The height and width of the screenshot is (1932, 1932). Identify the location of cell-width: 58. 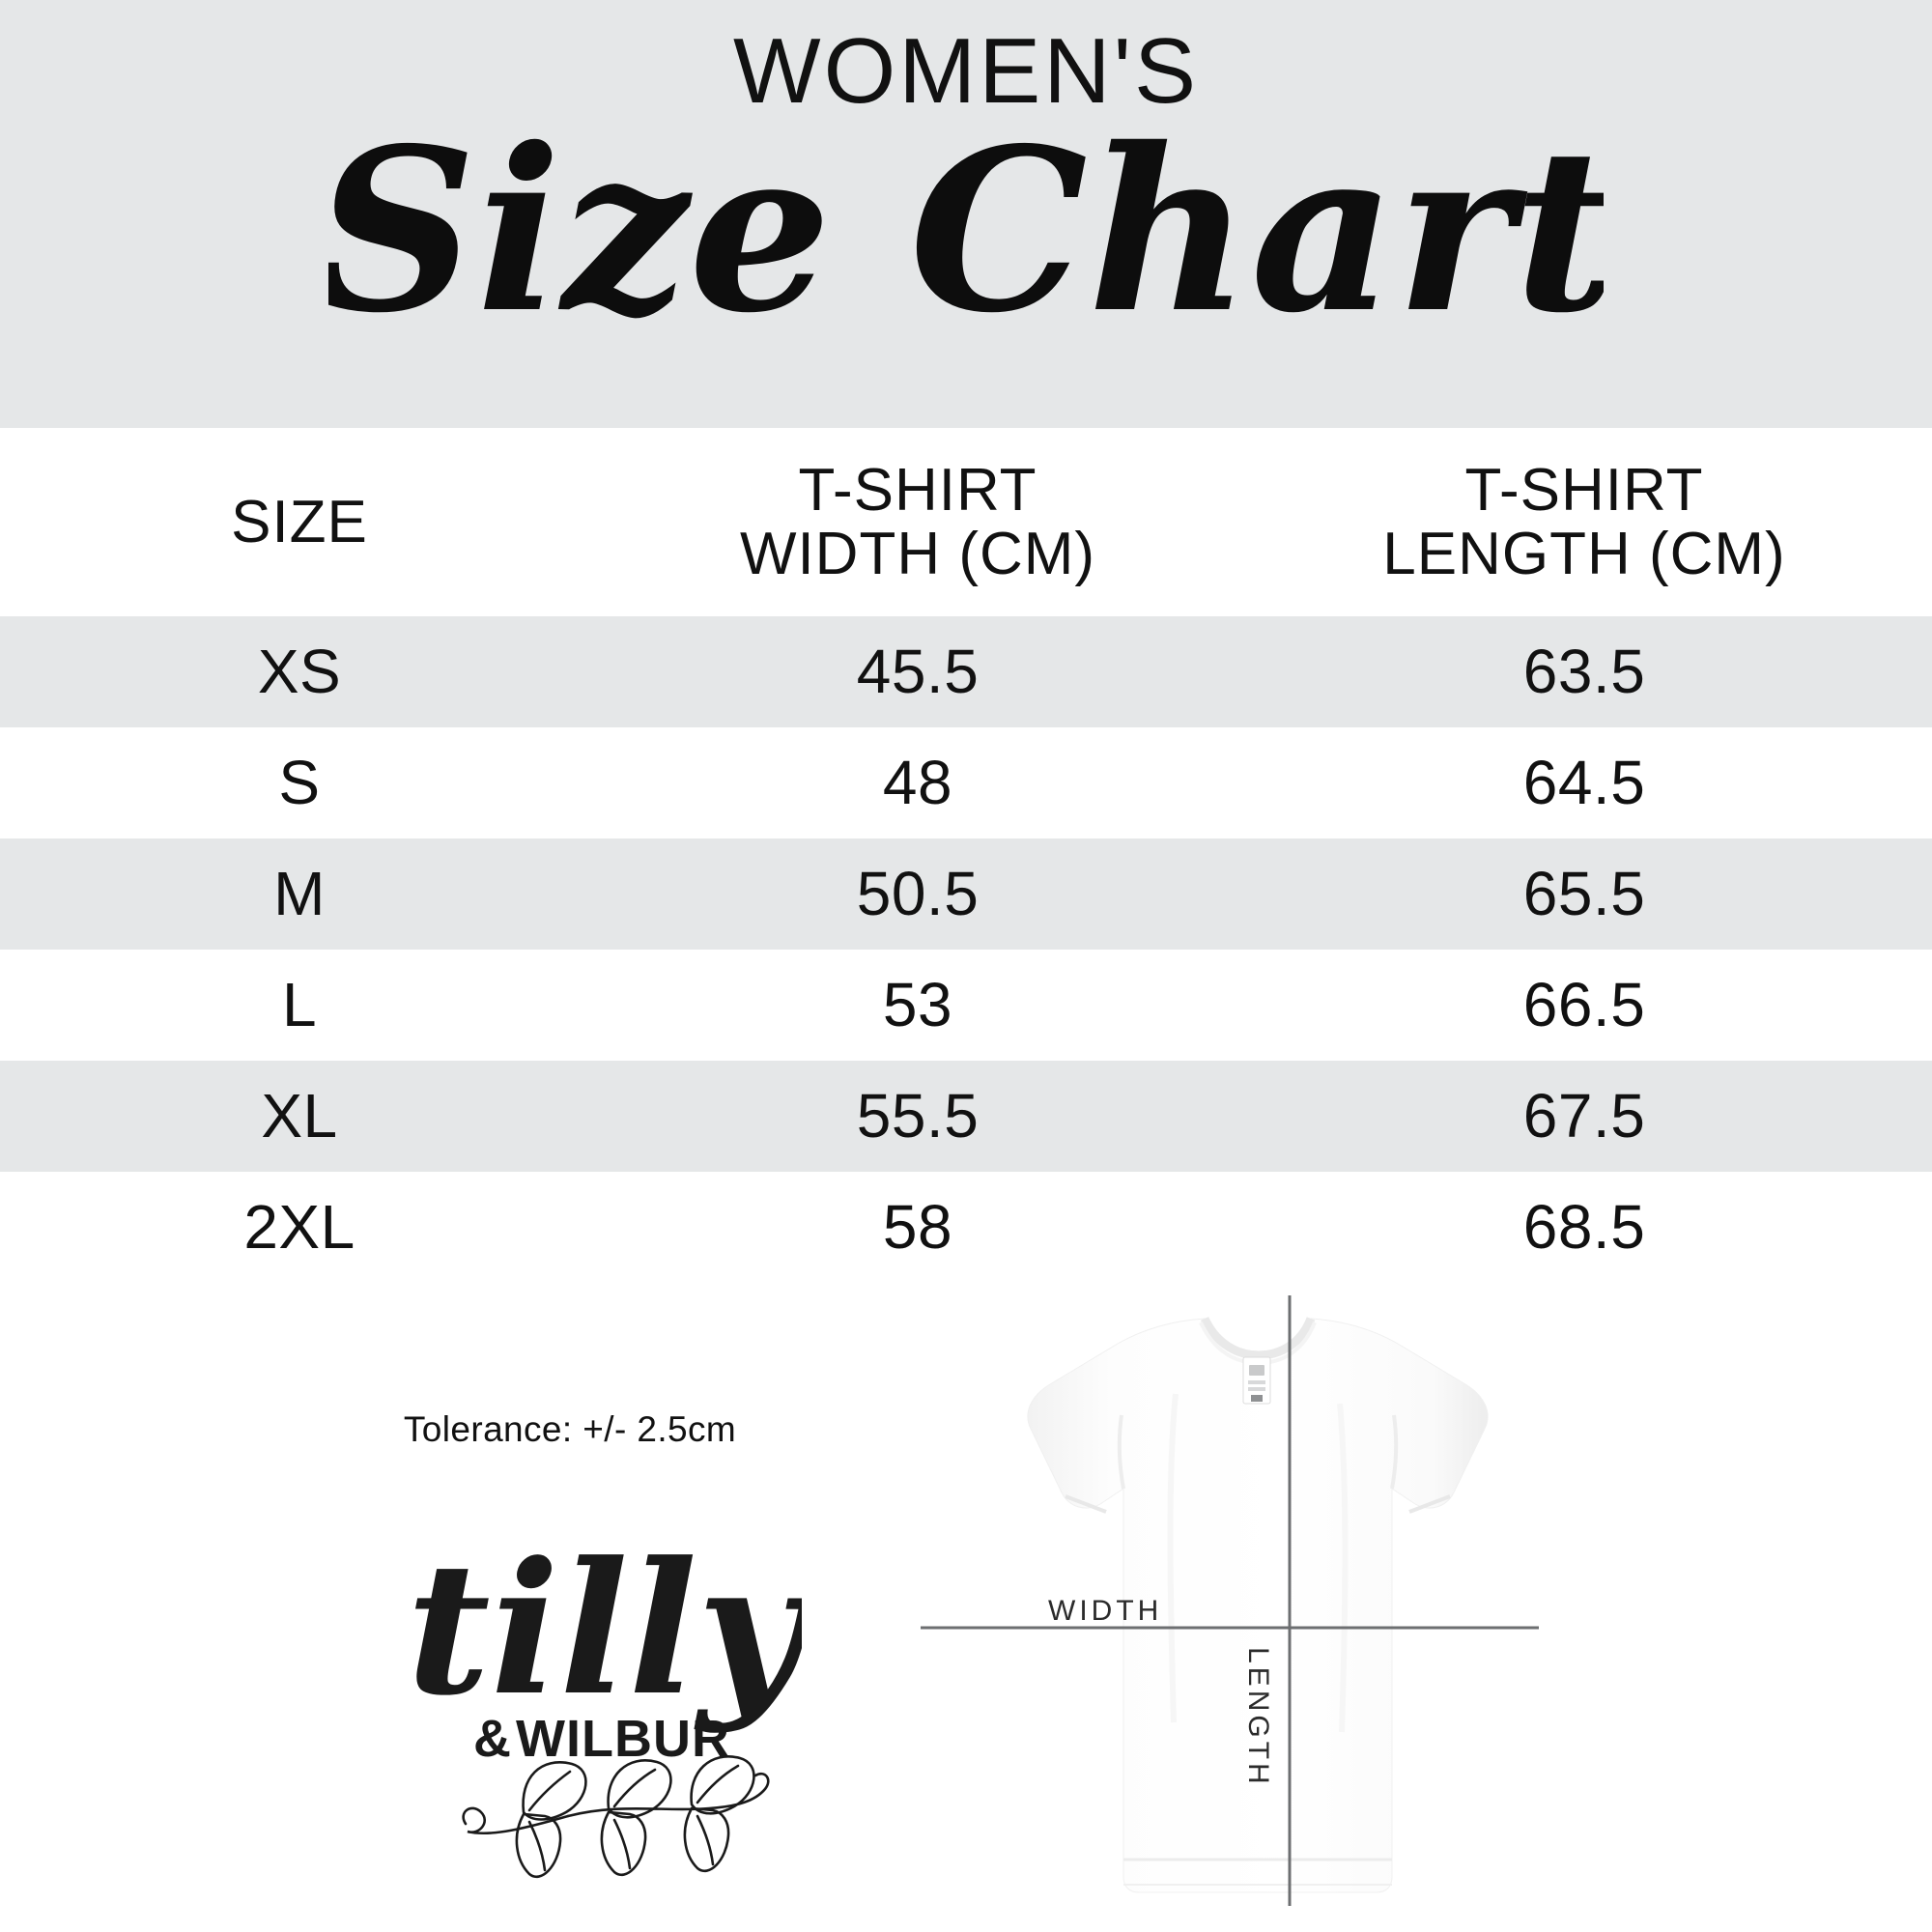
(917, 1226).